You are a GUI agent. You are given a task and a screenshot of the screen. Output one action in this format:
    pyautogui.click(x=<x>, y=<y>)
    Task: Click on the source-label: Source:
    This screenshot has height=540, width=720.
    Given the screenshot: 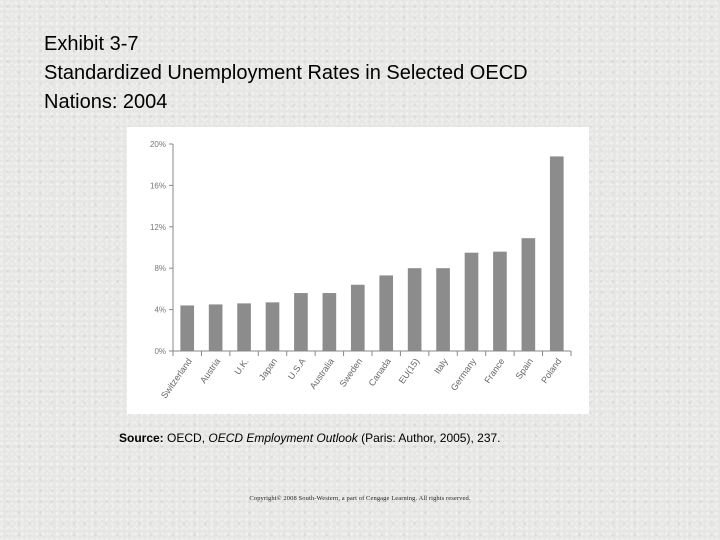 What is the action you would take?
    pyautogui.click(x=141, y=438)
    